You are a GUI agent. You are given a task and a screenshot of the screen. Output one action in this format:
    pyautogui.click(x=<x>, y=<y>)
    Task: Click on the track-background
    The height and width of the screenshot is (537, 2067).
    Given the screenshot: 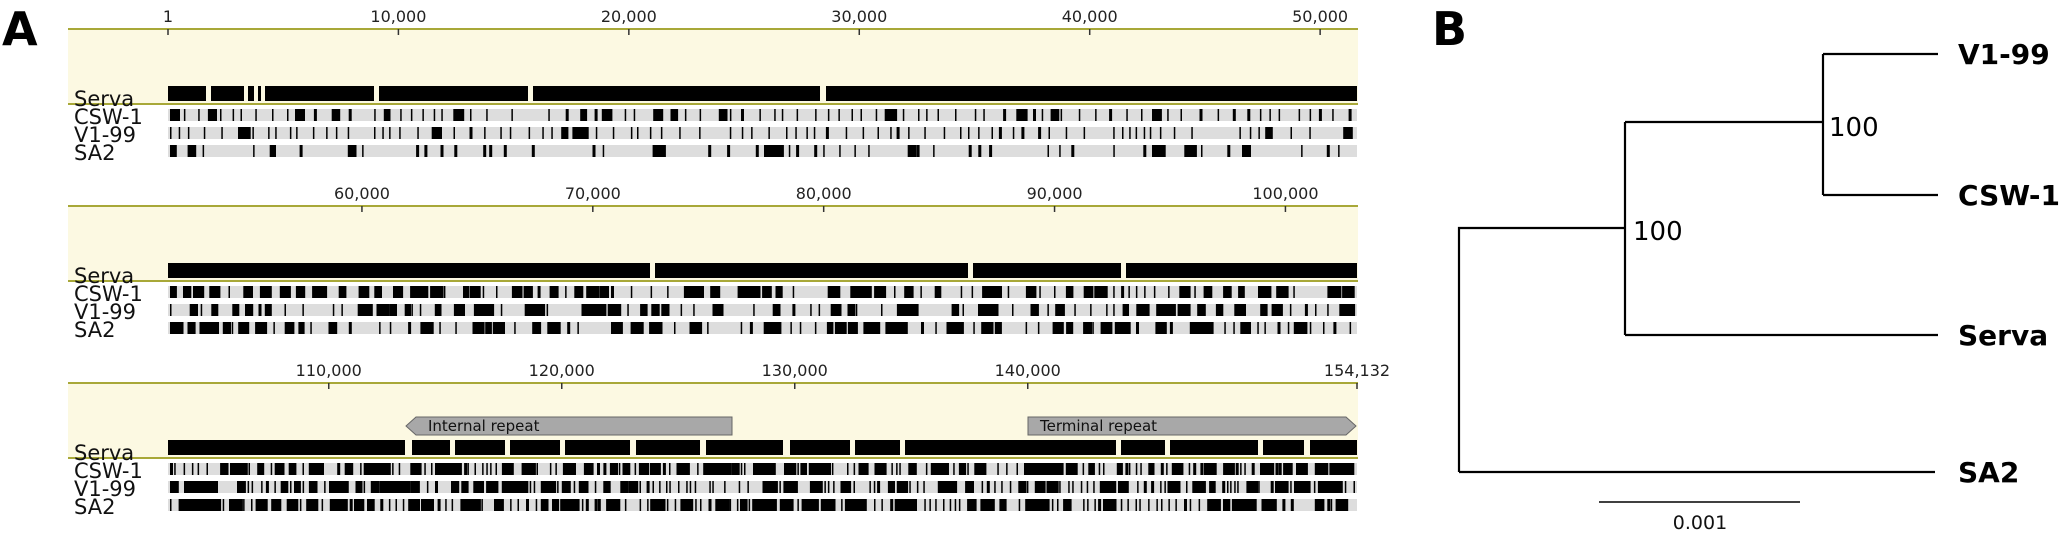 What is the action you would take?
    pyautogui.click(x=762, y=133)
    